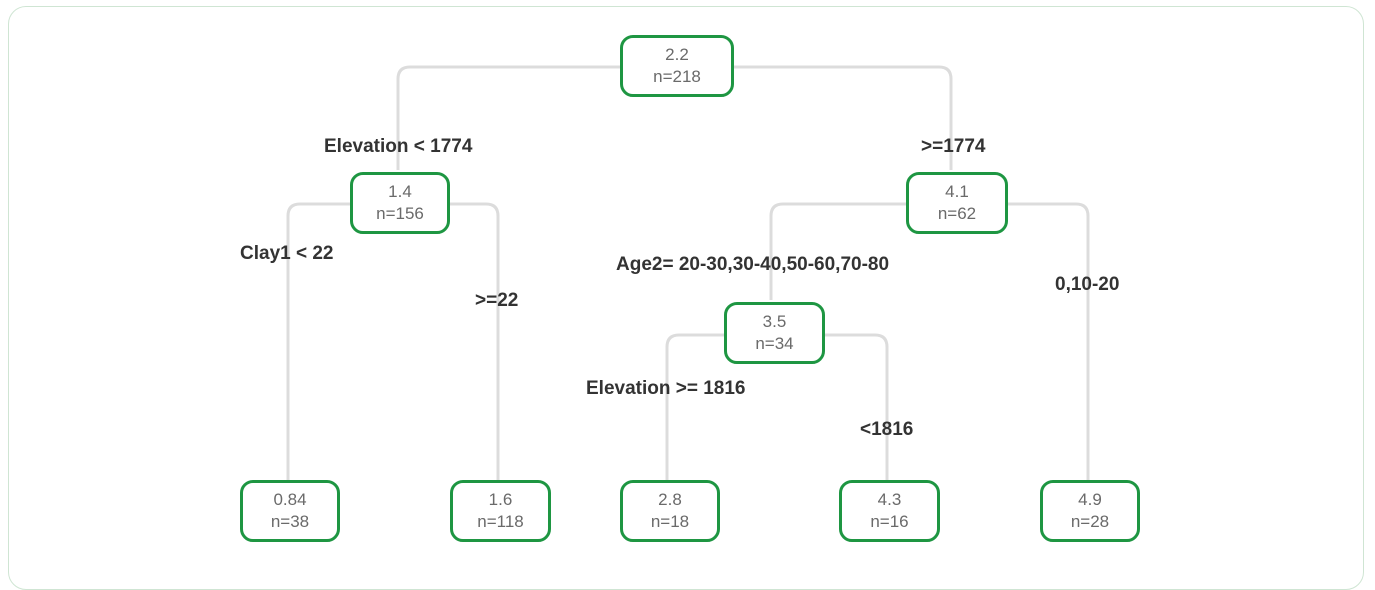 The image size is (1375, 590). What do you see at coordinates (774, 343) in the screenshot?
I see `node-count: n=34` at bounding box center [774, 343].